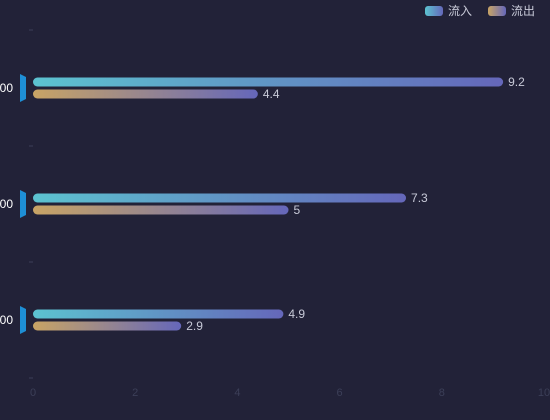 The height and width of the screenshot is (420, 550). What do you see at coordinates (33, 393) in the screenshot?
I see `x-tick-label: 0` at bounding box center [33, 393].